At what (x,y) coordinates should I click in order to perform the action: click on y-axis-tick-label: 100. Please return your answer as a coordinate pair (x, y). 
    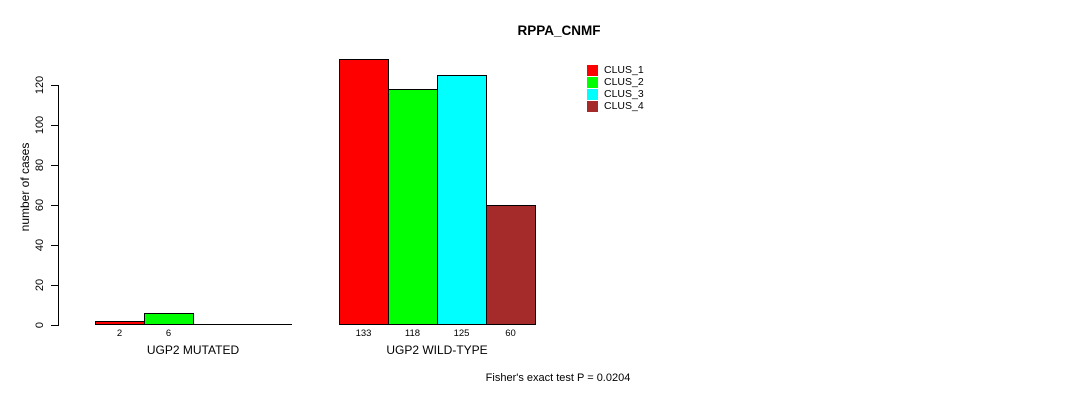
    Looking at the image, I should click on (40, 125).